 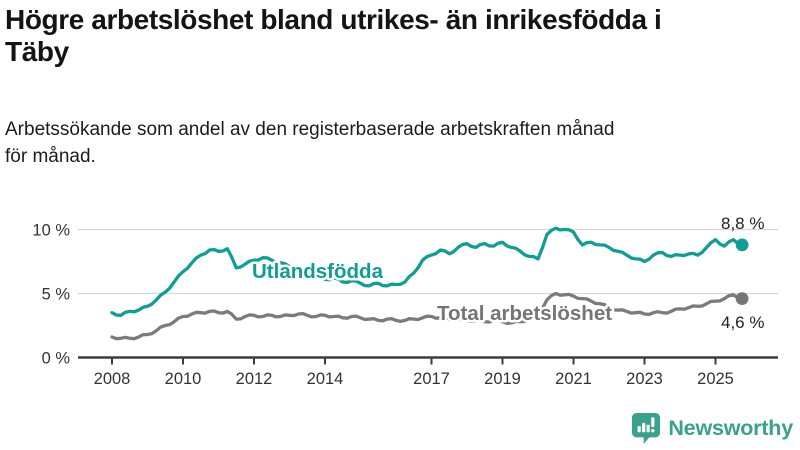 What do you see at coordinates (112, 379) in the screenshot?
I see `x-tick-label: 2008` at bounding box center [112, 379].